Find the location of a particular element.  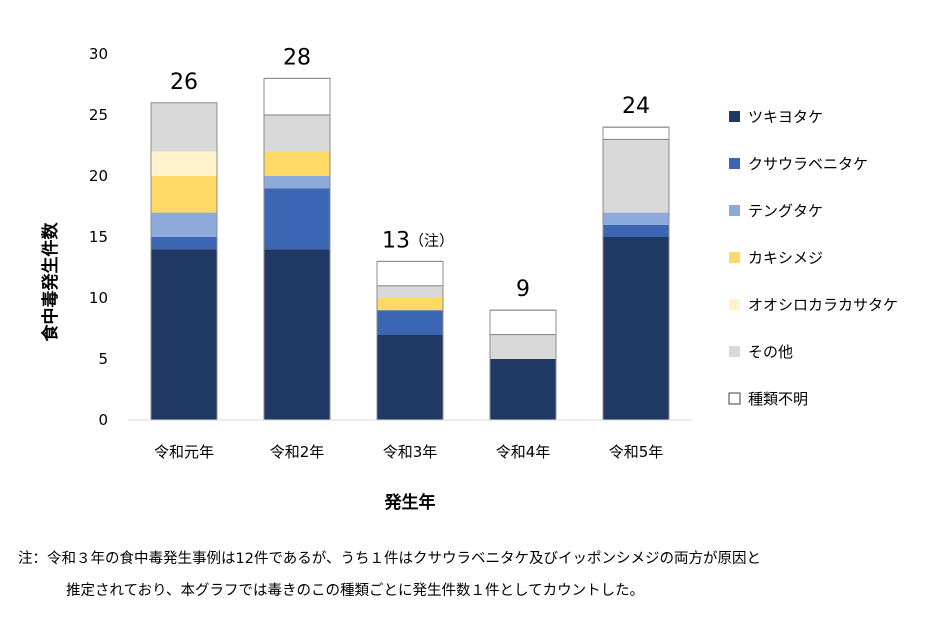

legend-label: オオシロカラカサタケ is located at coordinates (823, 305).